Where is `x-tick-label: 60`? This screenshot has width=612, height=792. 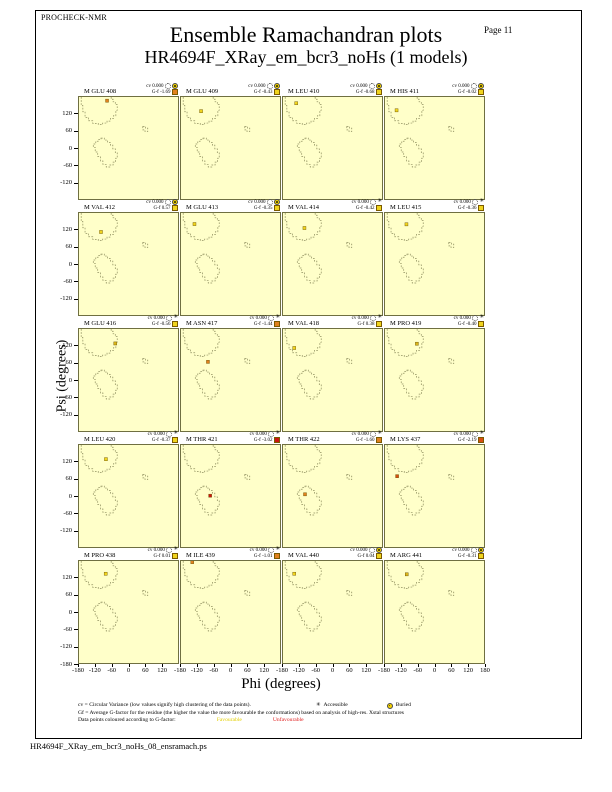
x-tick-label: 60 is located at coordinates (451, 670).